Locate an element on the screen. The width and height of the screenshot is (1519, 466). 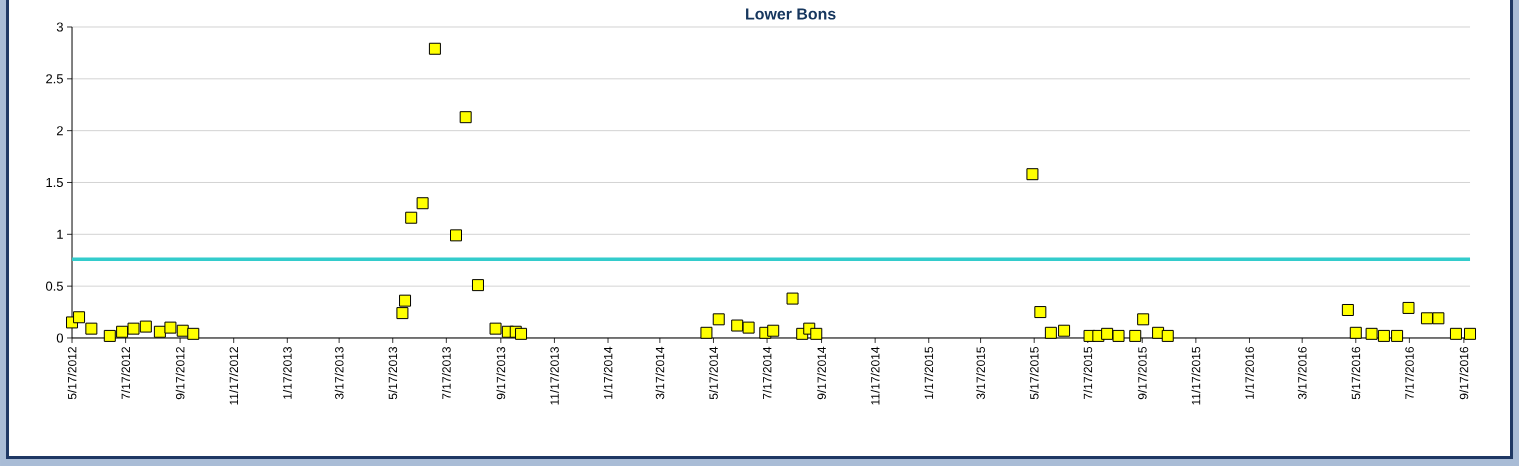
y-tick-label: 2 is located at coordinates (59, 131).